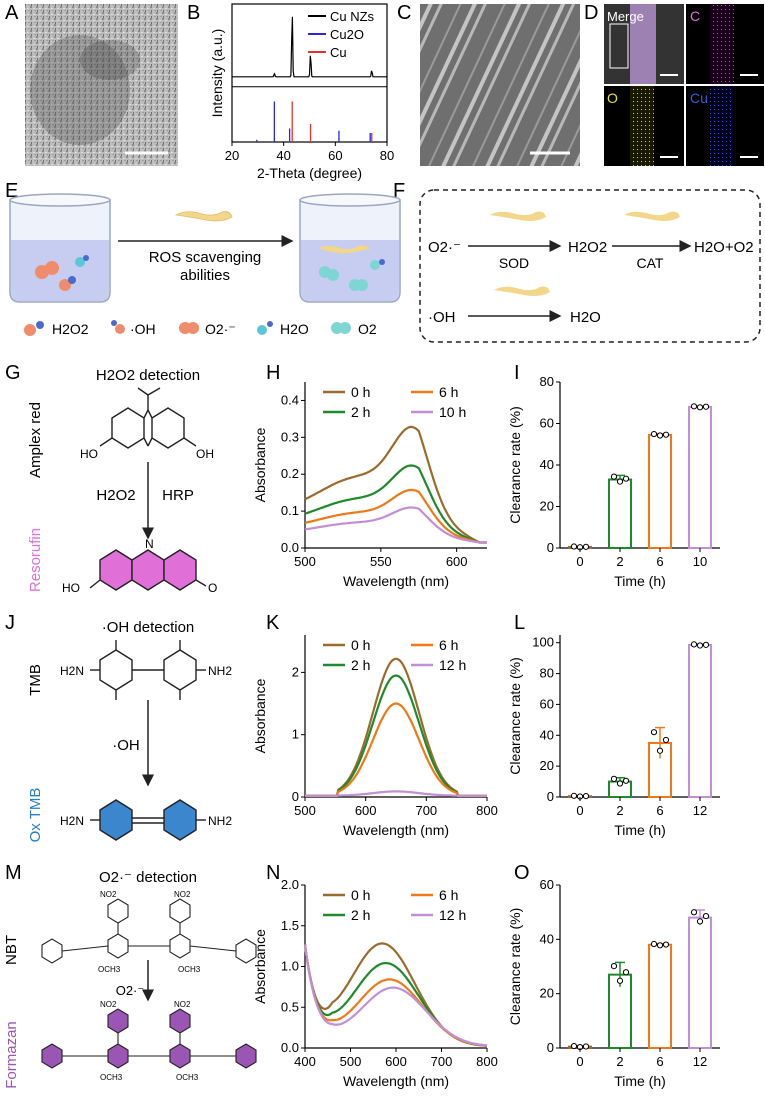 This screenshot has height=1100, width=765. I want to click on g-reagent: H2O2, so click(115, 495).